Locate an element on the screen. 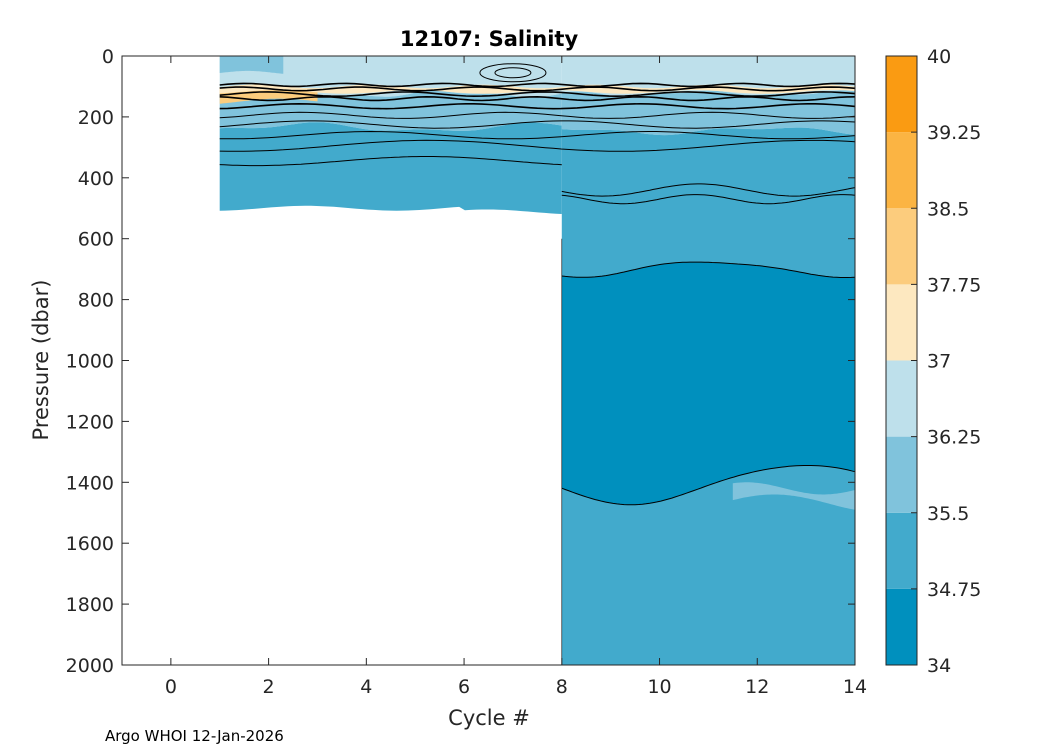  colorbar-swatches is located at coordinates (901, 360).